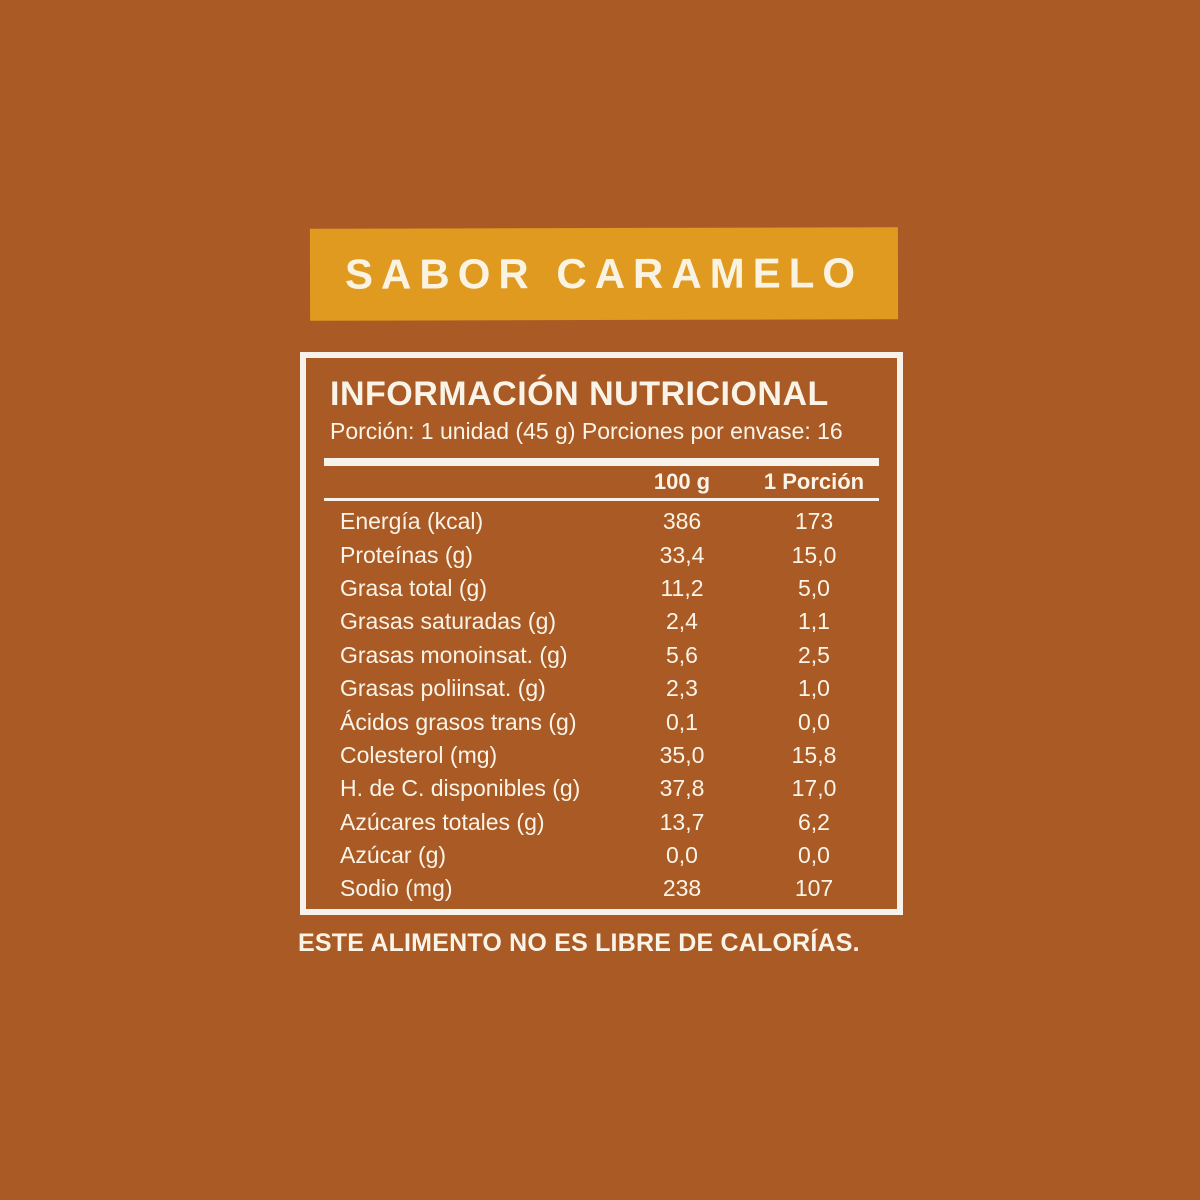 The image size is (1200, 1200). Describe the element at coordinates (448, 621) in the screenshot. I see `nutrient-label: Grasas saturadas (g)` at that location.